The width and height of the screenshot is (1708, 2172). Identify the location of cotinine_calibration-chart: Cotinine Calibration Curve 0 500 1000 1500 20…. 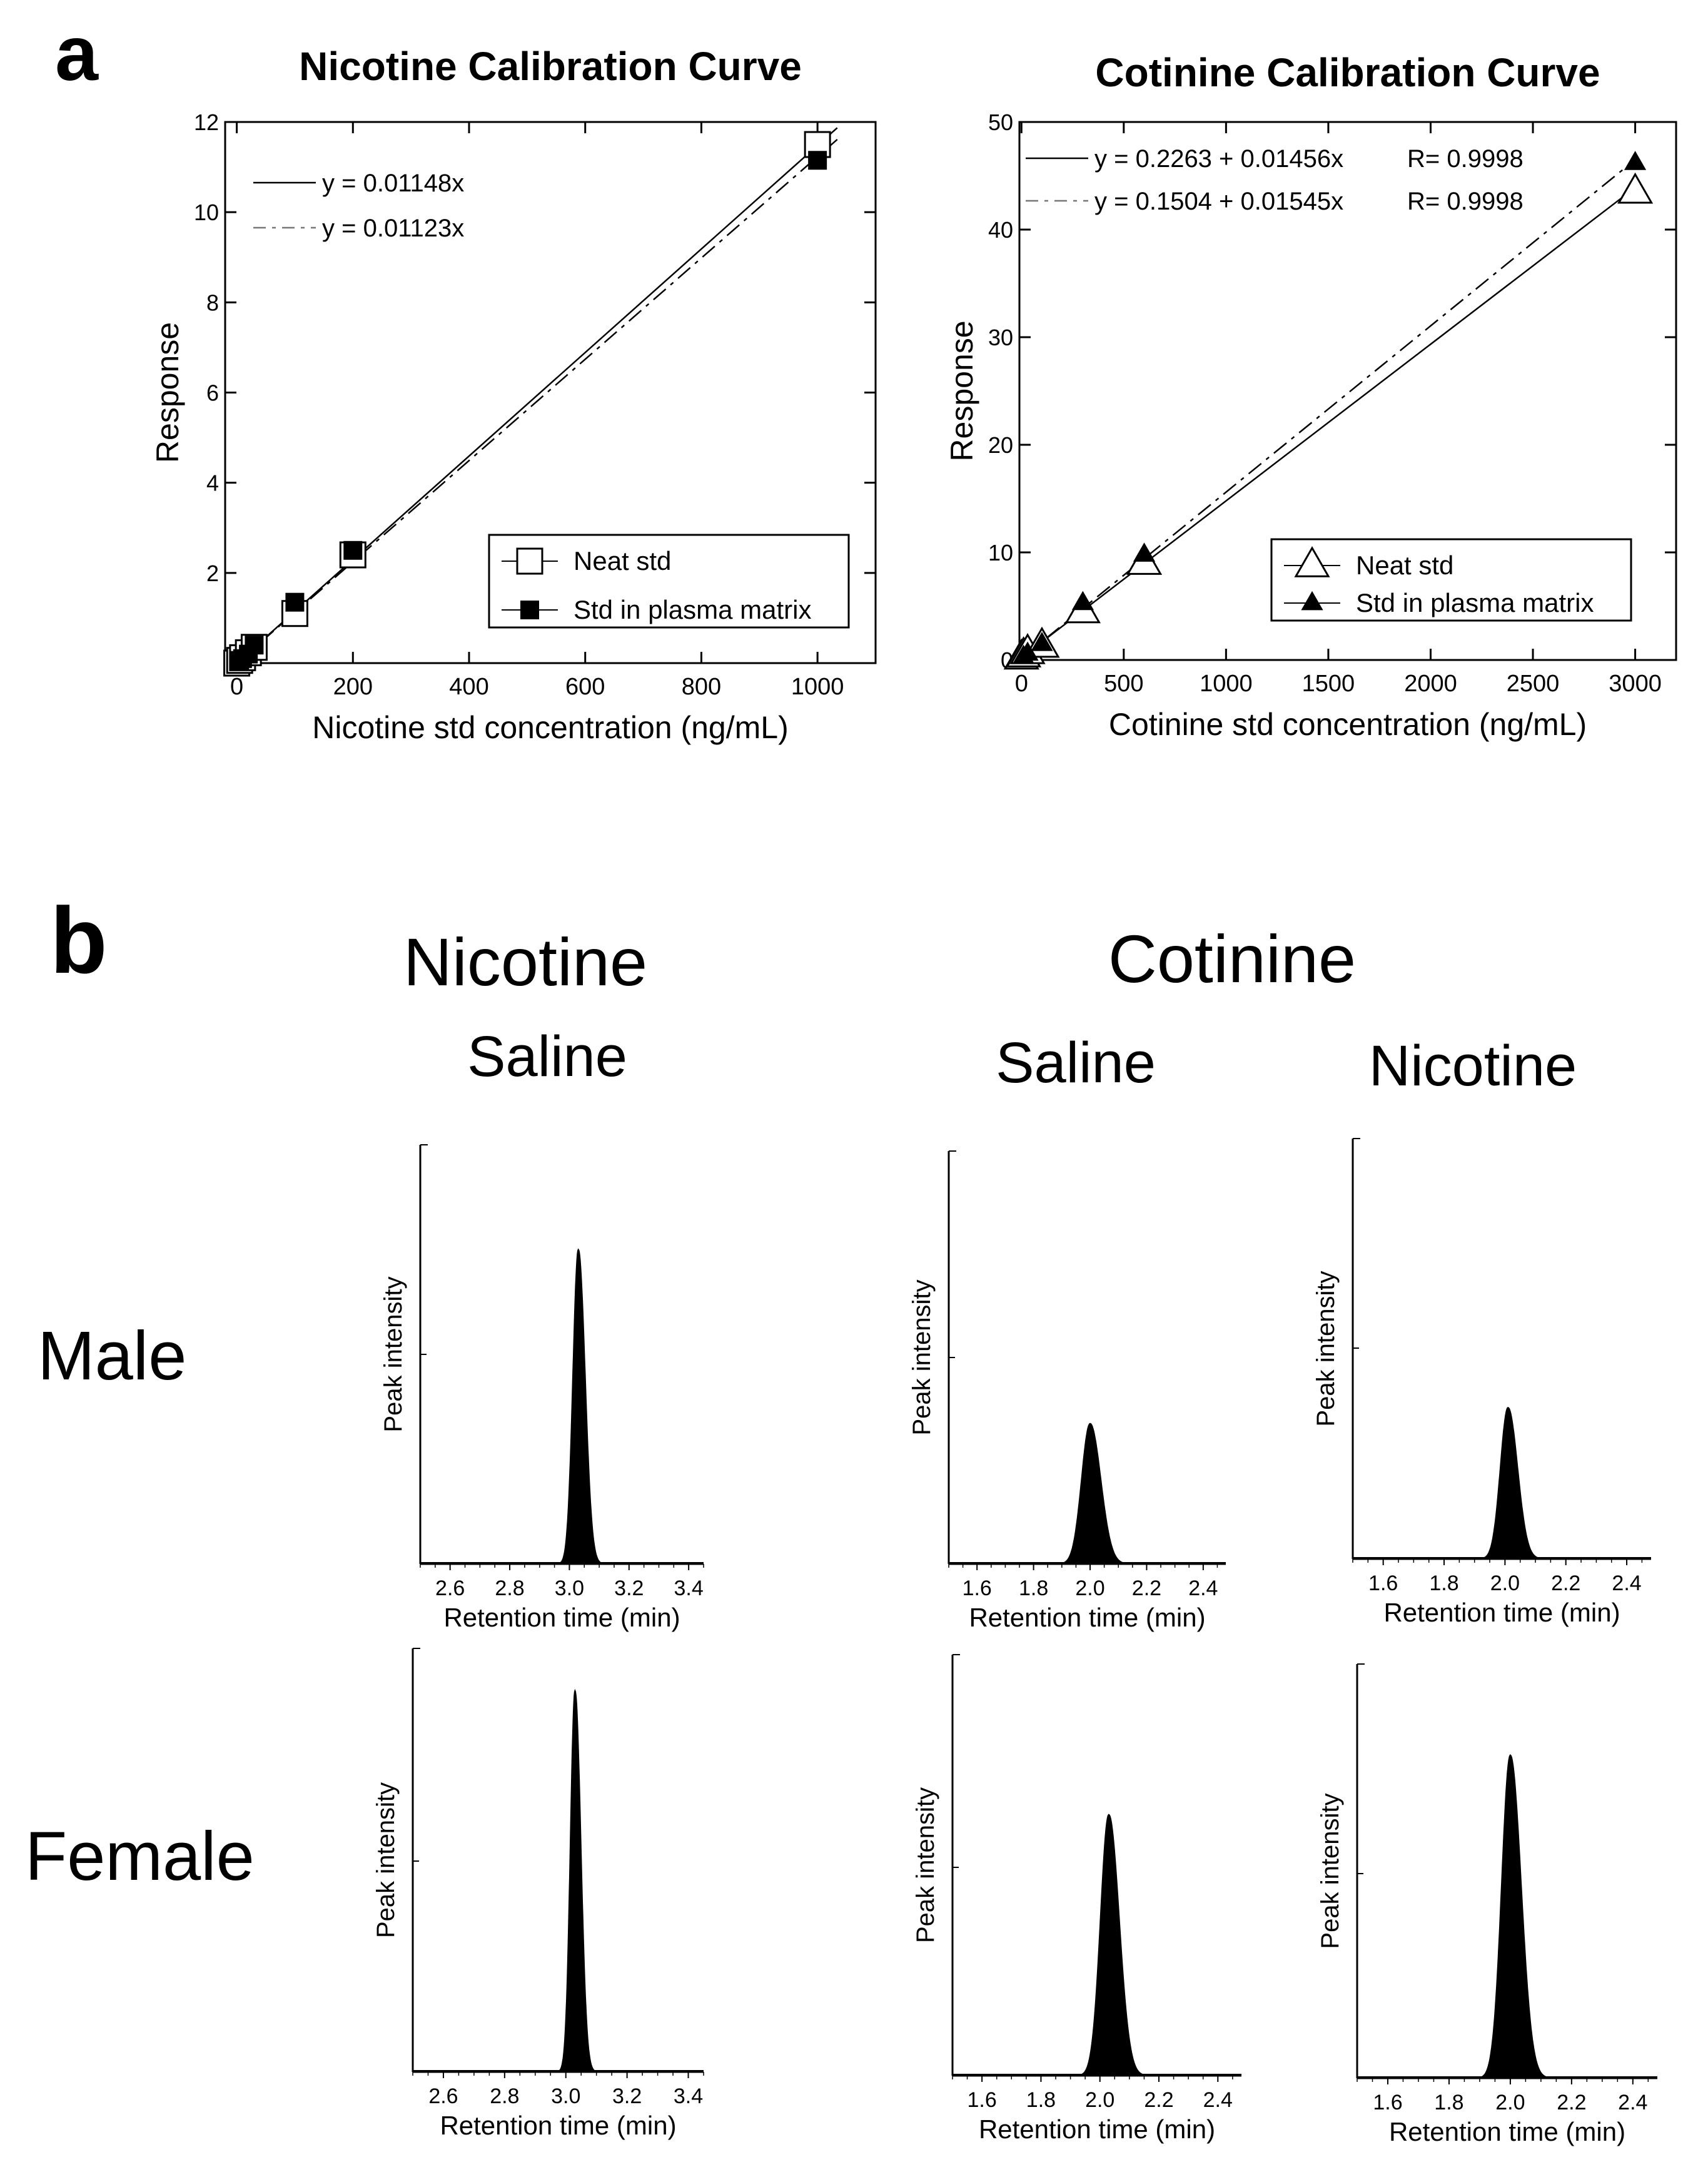
(1310, 396).